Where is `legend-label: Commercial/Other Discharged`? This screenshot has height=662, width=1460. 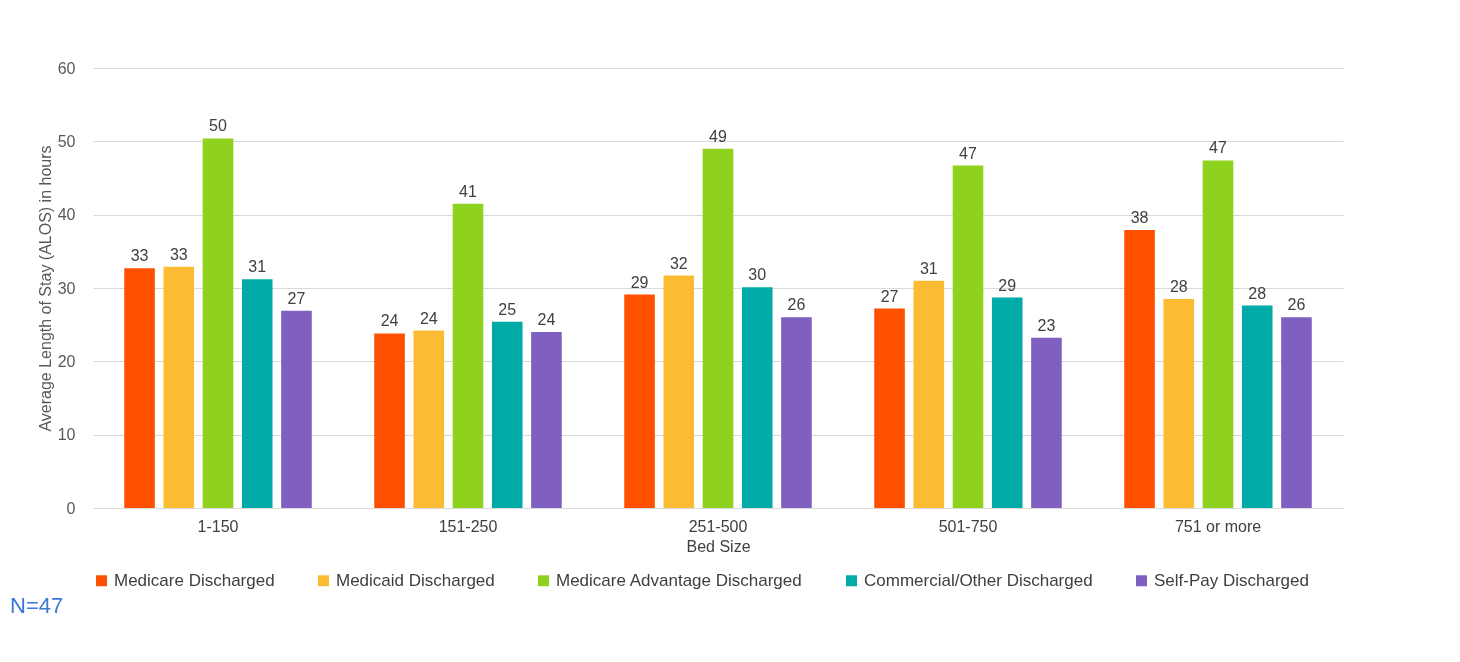 legend-label: Commercial/Other Discharged is located at coordinates (978, 580).